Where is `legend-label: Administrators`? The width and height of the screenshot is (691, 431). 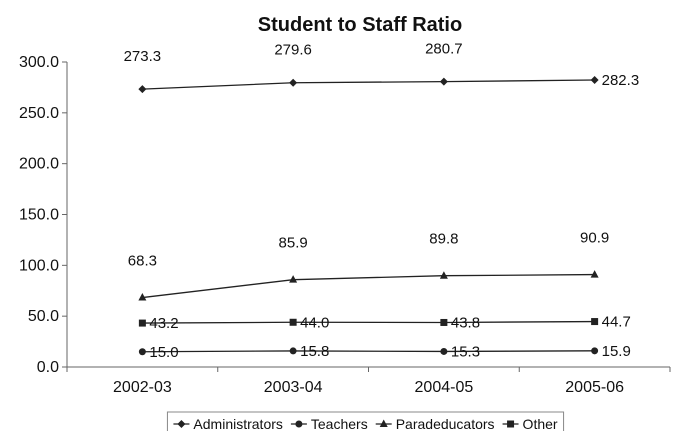 legend-label: Administrators is located at coordinates (237, 423).